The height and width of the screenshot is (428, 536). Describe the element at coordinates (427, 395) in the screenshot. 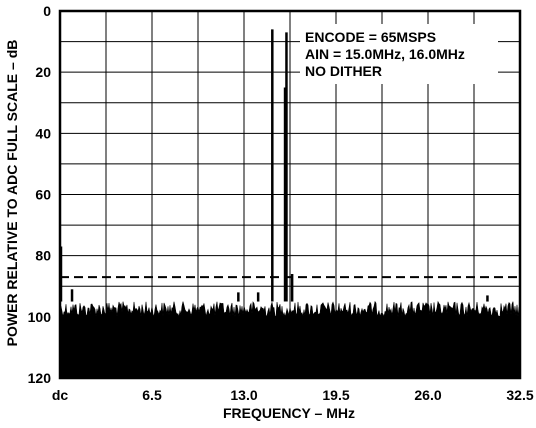

I see `x-tick-label: 26.0` at that location.